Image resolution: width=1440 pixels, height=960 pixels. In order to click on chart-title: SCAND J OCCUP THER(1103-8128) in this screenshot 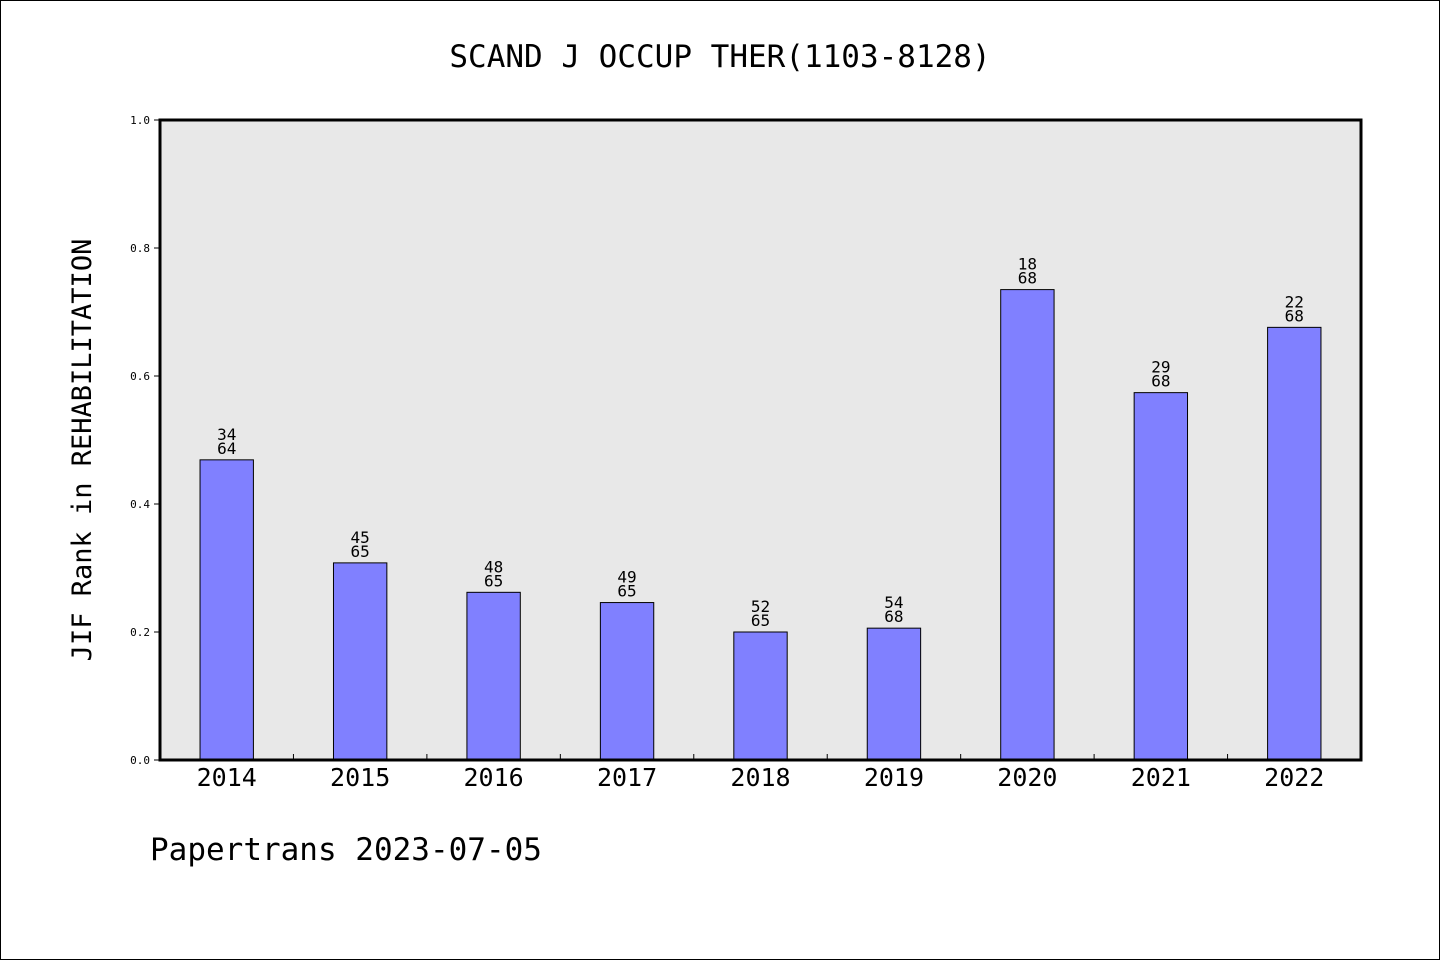, I will do `click(719, 57)`.